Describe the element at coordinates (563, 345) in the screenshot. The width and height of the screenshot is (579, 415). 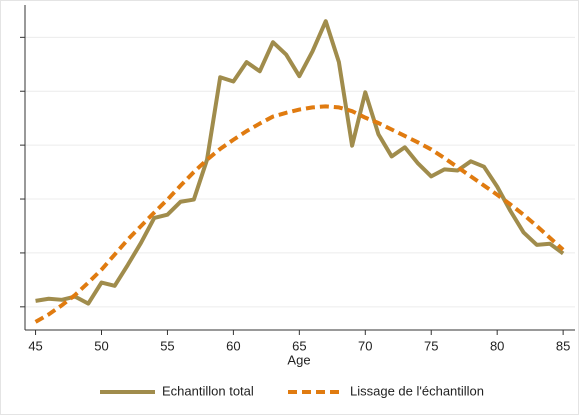
I see `x-tick-label: 85` at that location.